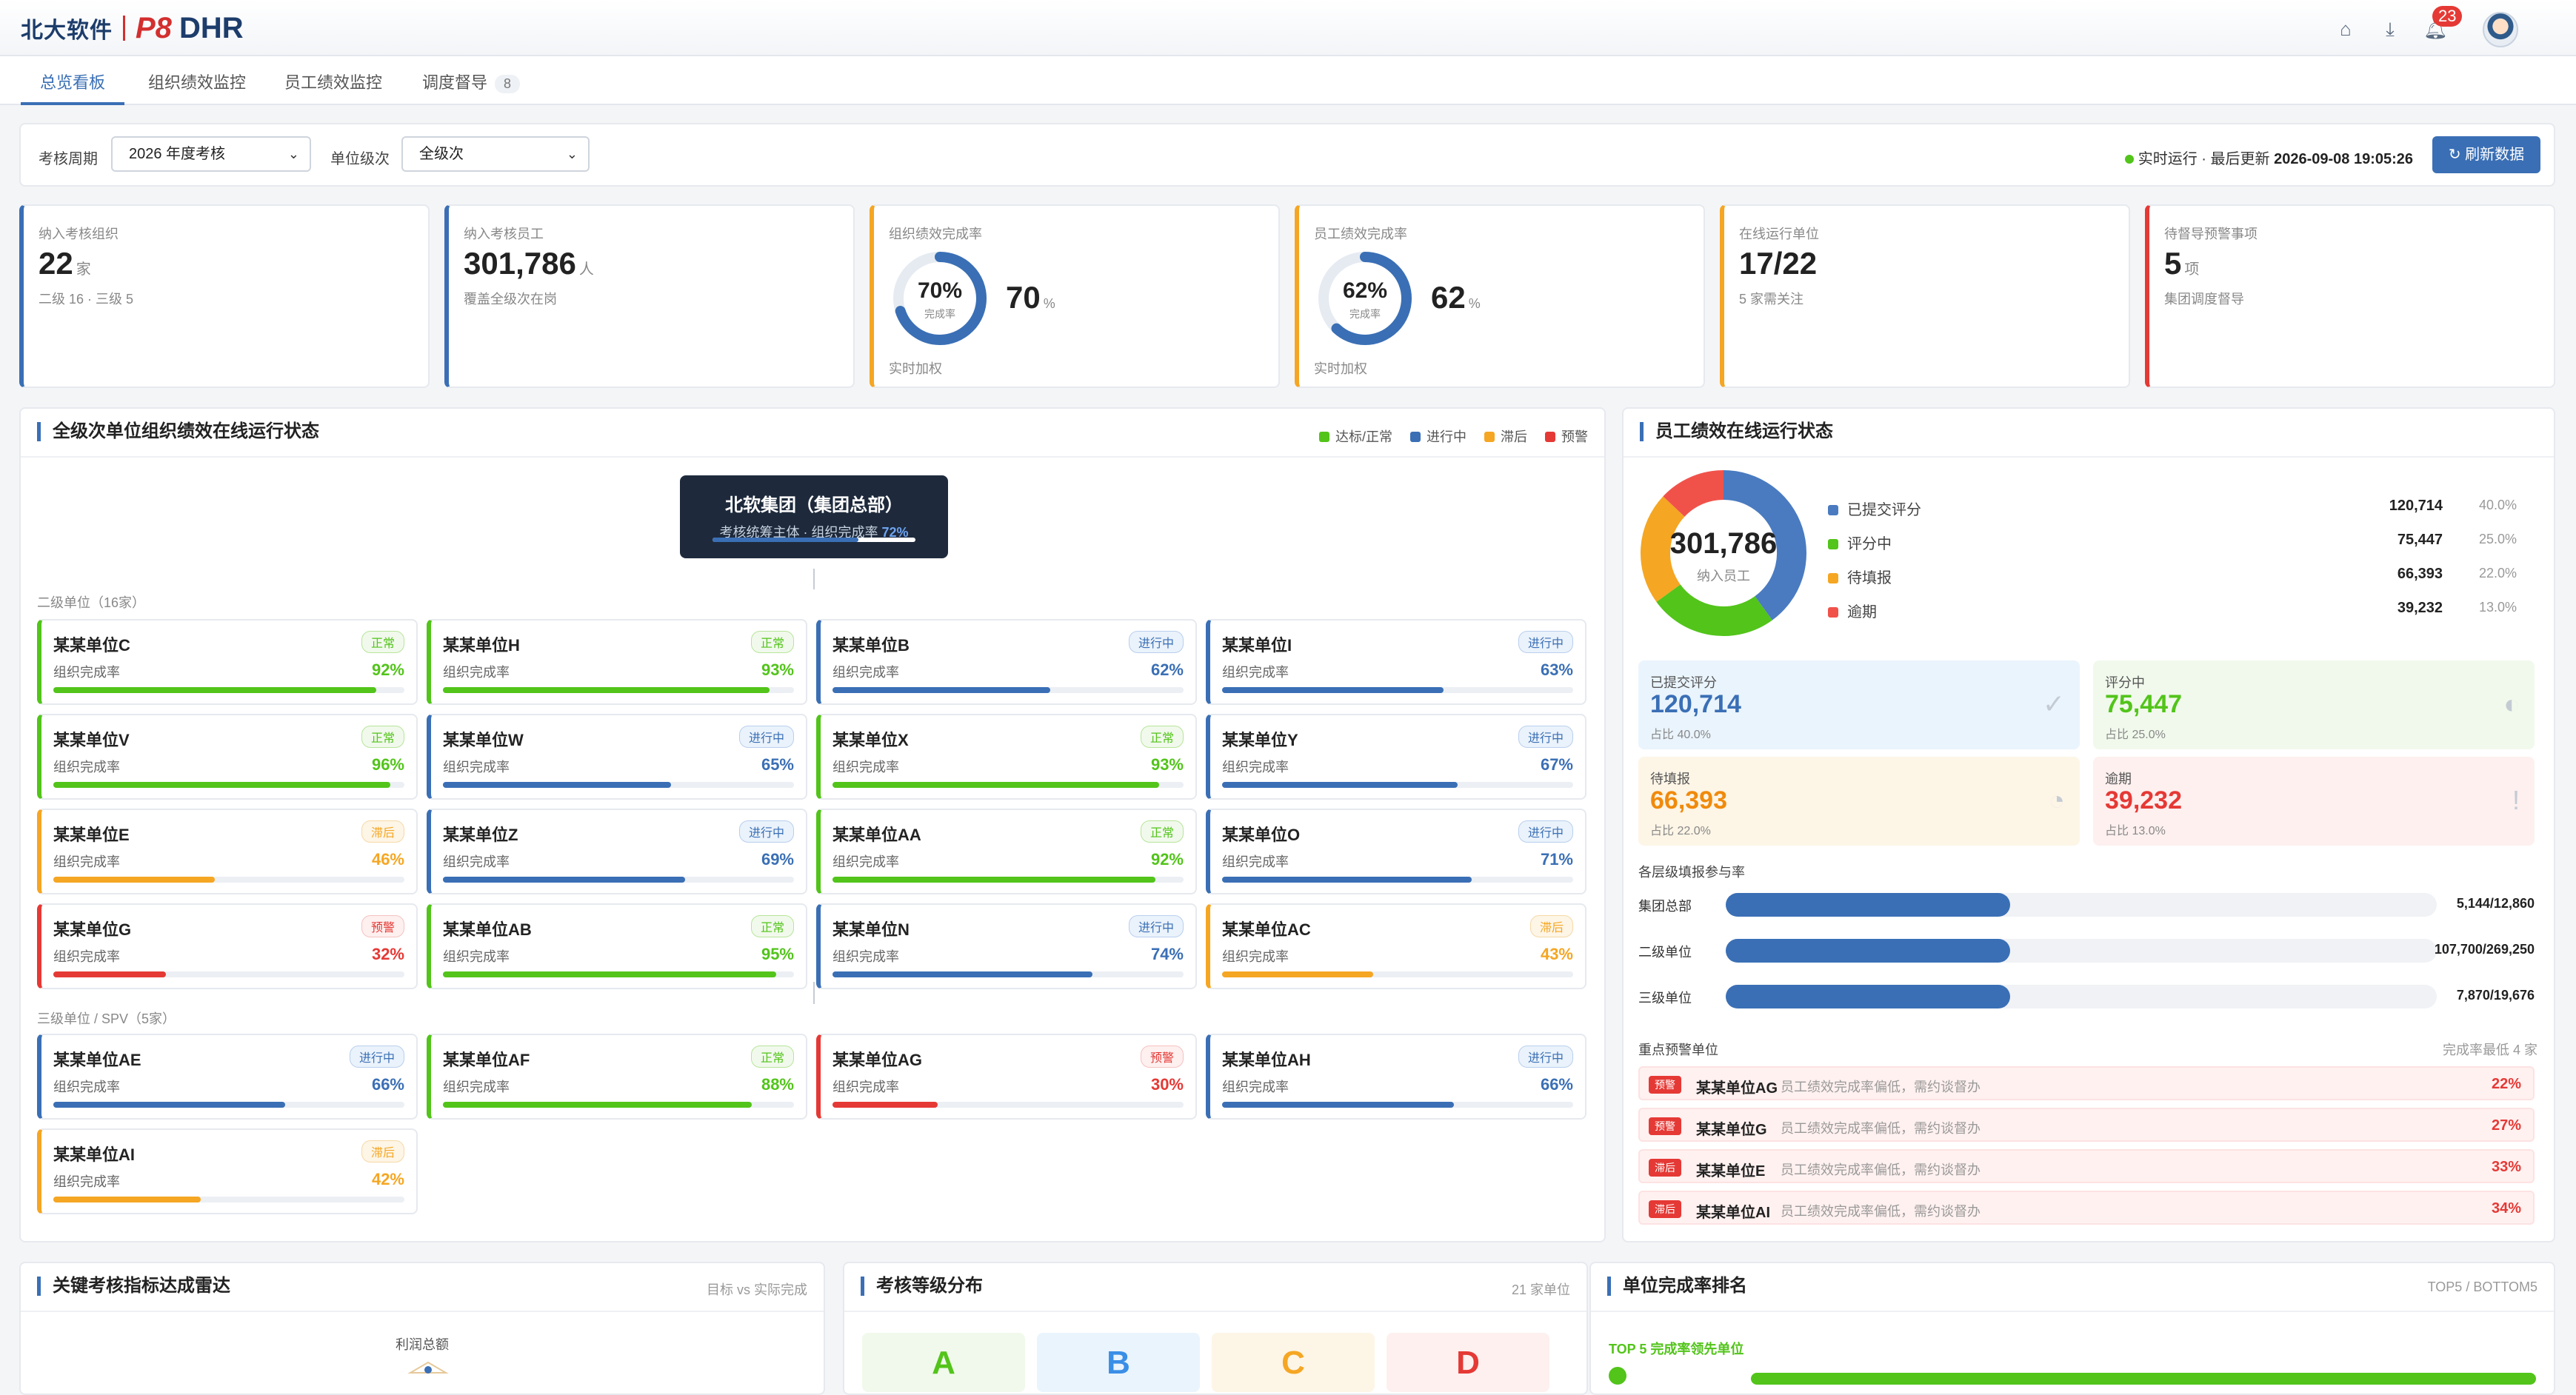 The image size is (2576, 1395). Describe the element at coordinates (1567, 436) in the screenshot. I see `legend-item: 预警` at that location.